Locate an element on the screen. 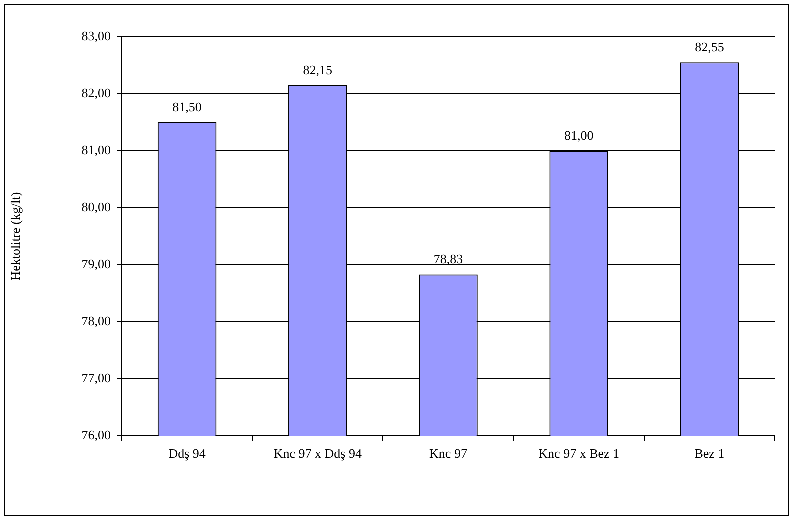 Image resolution: width=793 pixels, height=521 pixels. x-tick-label: Knc 97 x Bez 1 is located at coordinates (579, 454).